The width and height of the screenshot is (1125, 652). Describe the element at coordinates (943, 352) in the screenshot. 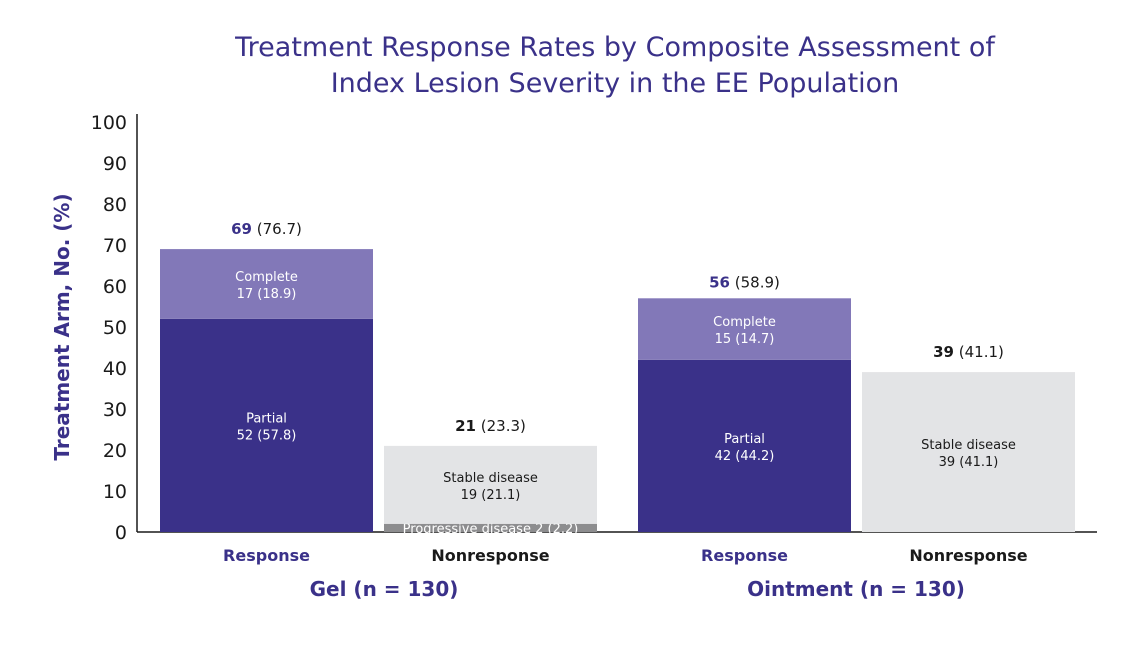

I see `bar-total-count: 39` at that location.